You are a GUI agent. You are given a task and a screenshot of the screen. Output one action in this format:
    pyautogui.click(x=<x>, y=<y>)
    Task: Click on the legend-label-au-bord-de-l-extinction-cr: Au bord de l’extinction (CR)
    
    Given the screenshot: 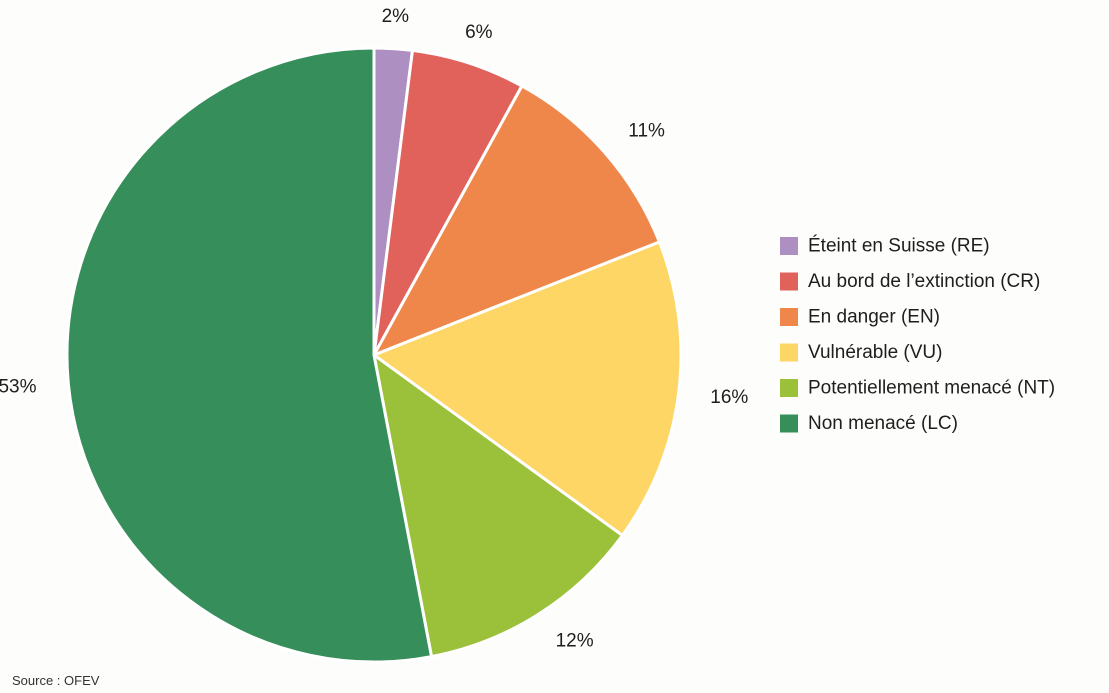 What is the action you would take?
    pyautogui.click(x=924, y=281)
    